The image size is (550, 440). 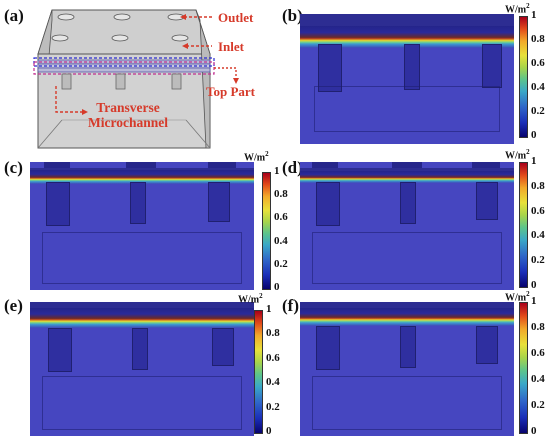 What do you see at coordinates (121, 81) in the screenshot?
I see `transverse-microchannels` at bounding box center [121, 81].